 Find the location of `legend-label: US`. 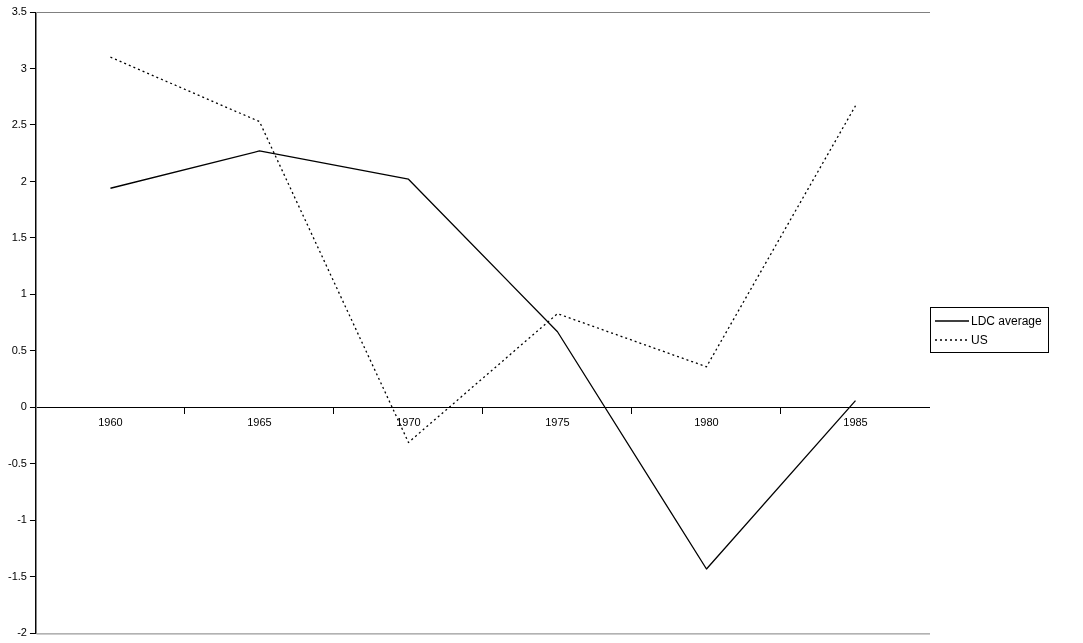

legend-label: US is located at coordinates (979, 339).